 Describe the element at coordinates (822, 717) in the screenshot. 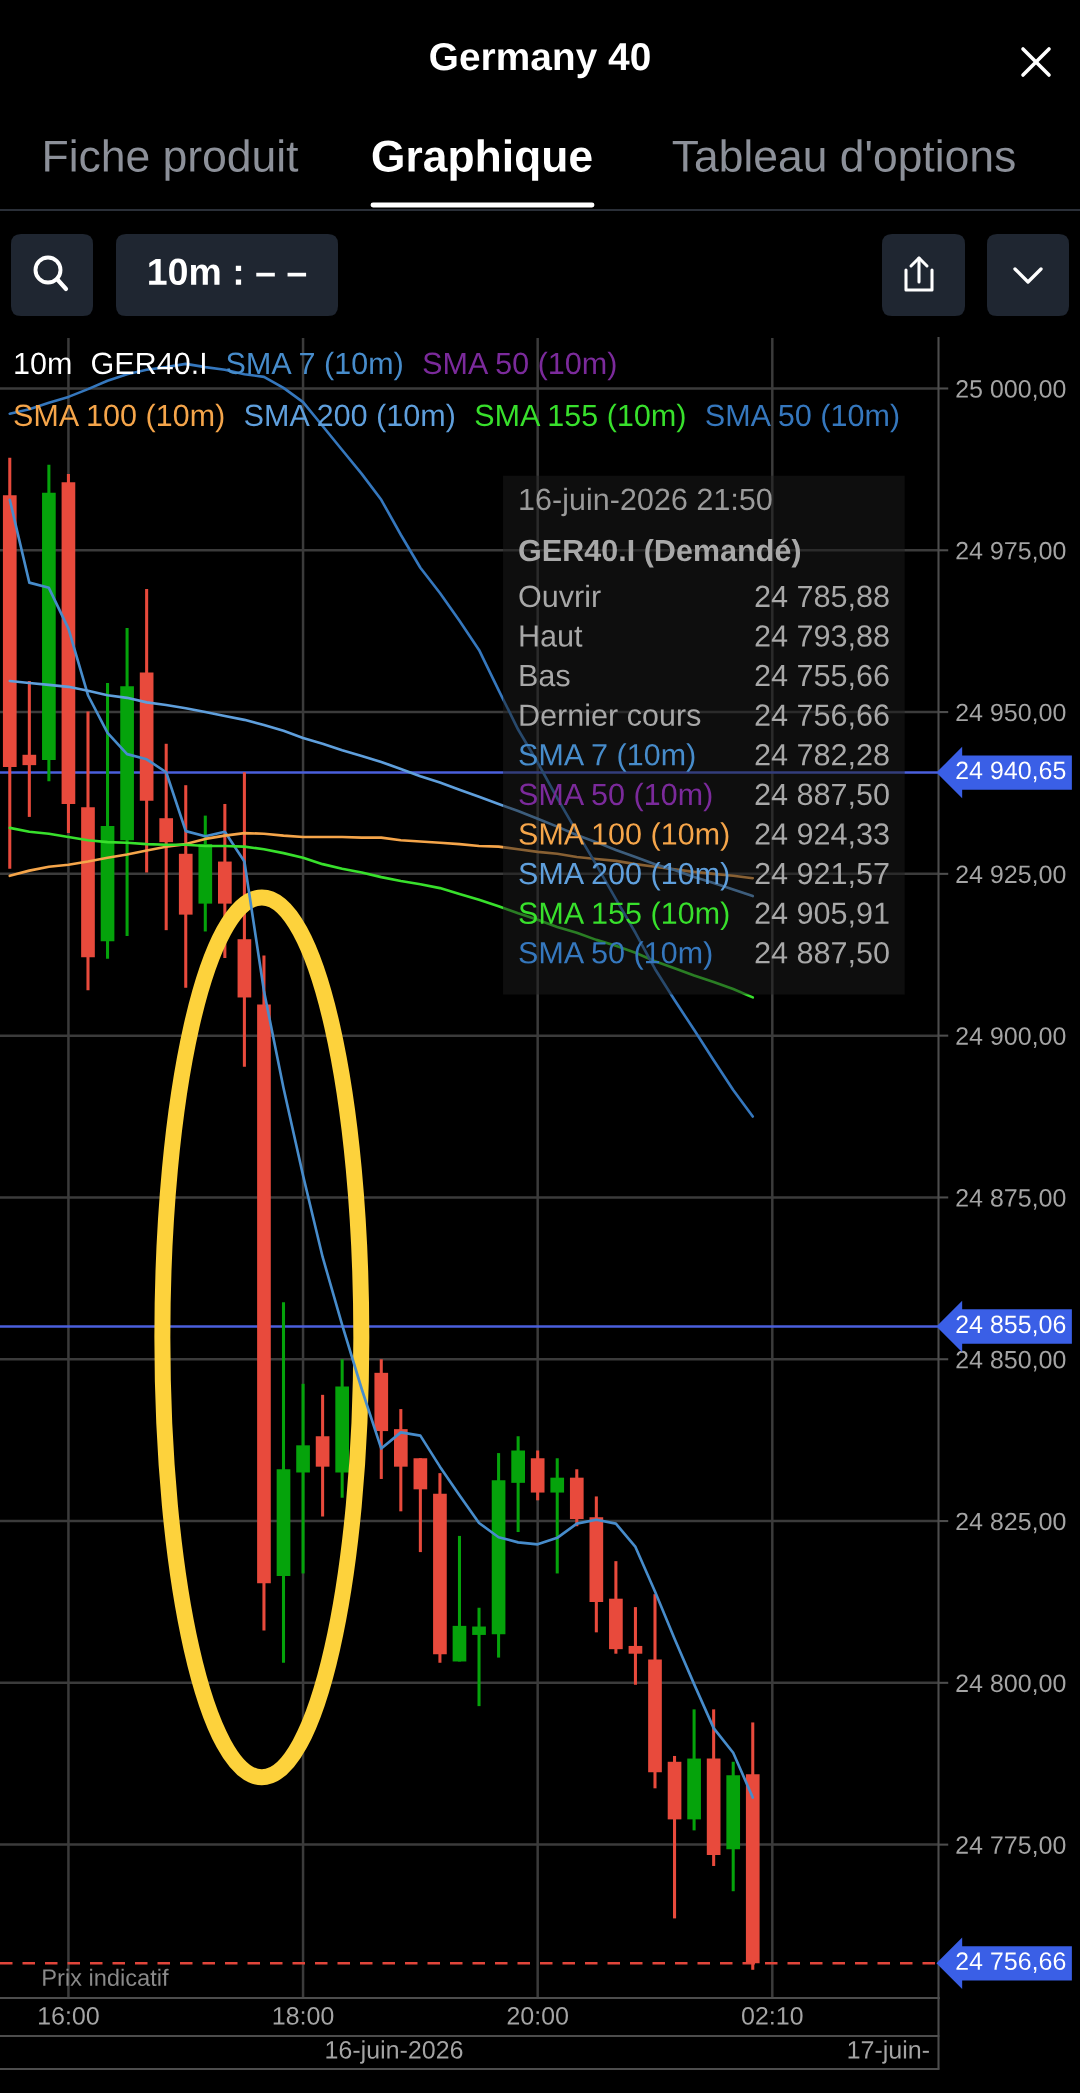

I see `annotation: 24 756,66` at that location.